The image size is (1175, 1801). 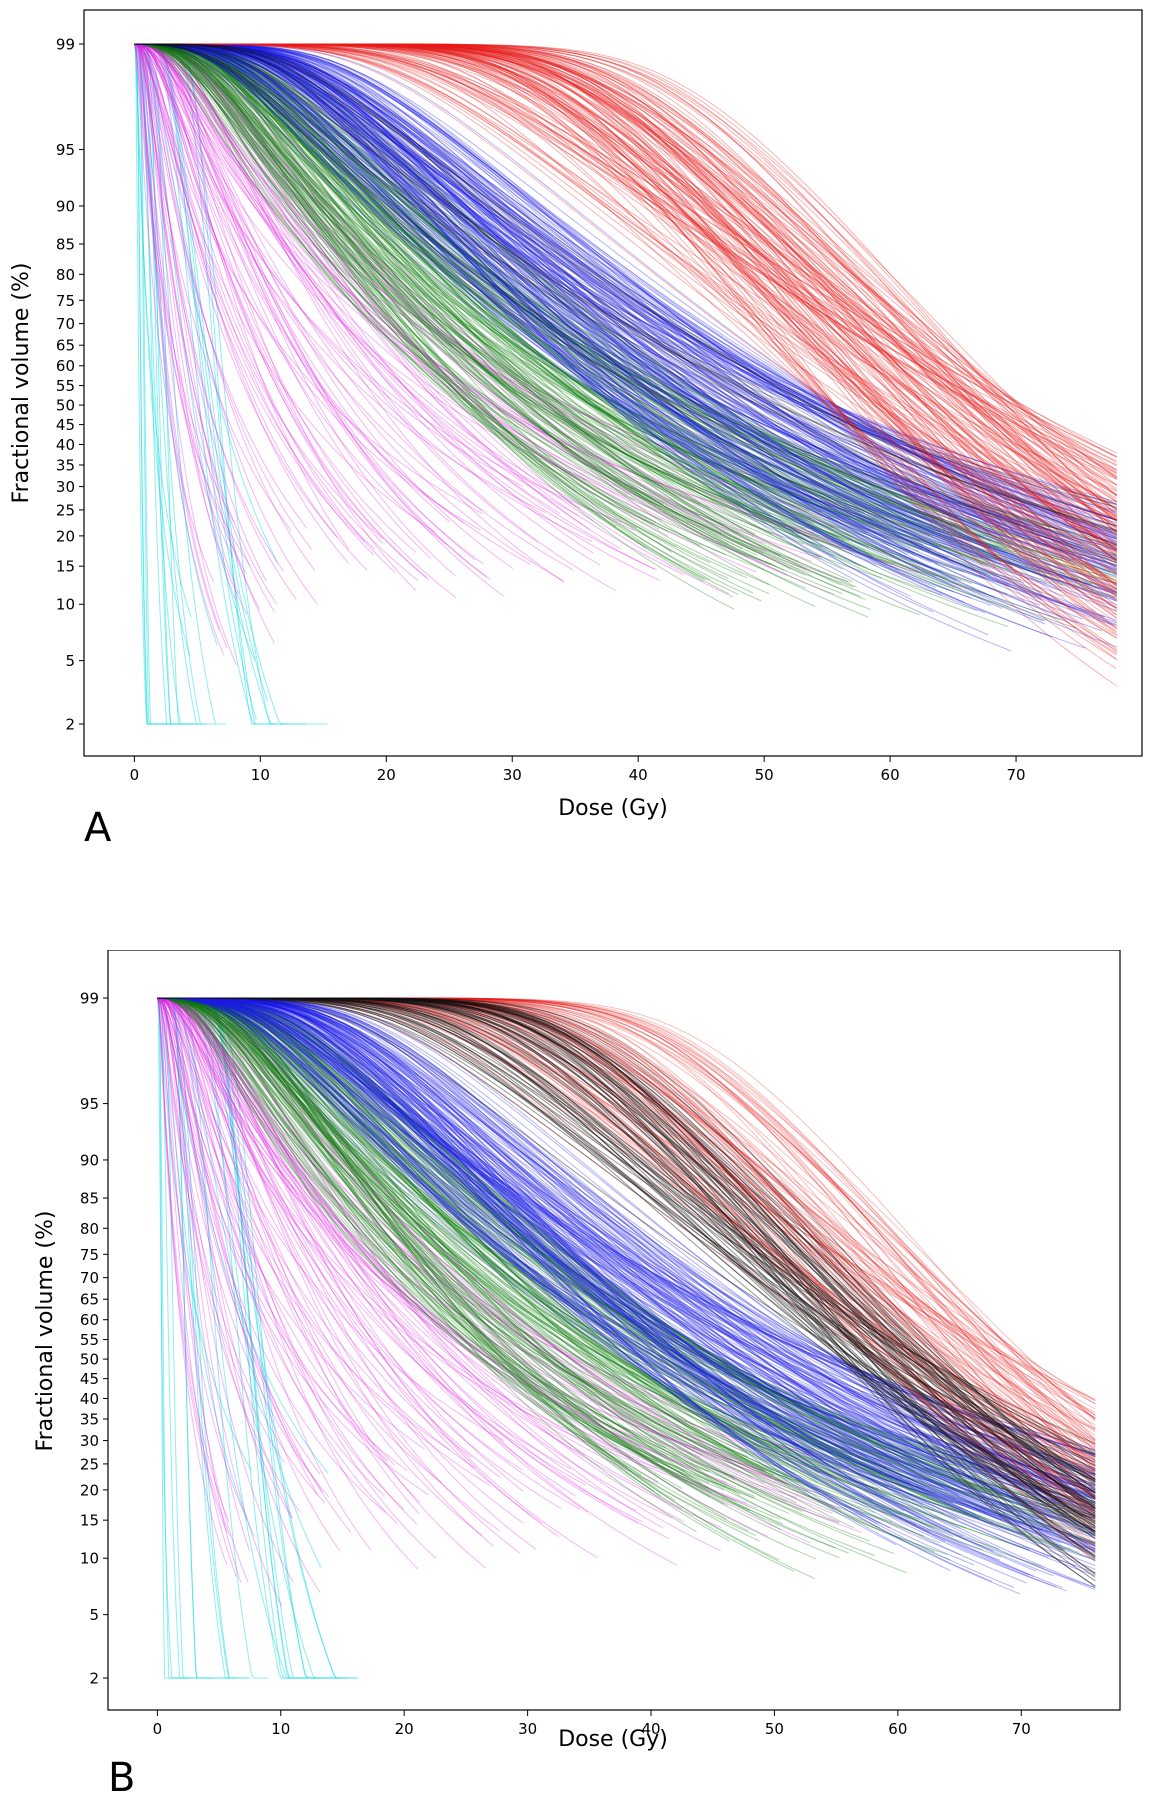 What do you see at coordinates (89, 1340) in the screenshot?
I see `y-tick-label: 55` at bounding box center [89, 1340].